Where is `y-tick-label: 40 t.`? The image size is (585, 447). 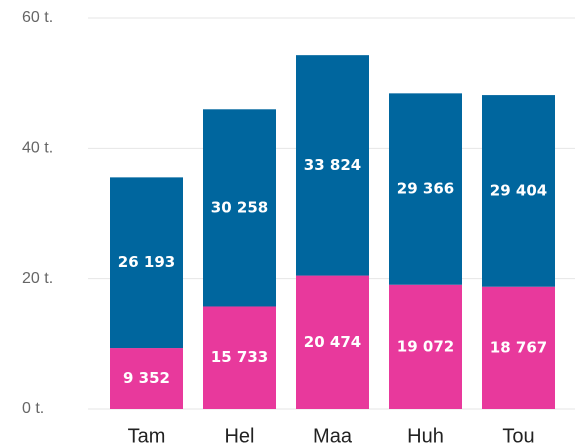 y-tick-label: 40 t. is located at coordinates (37, 148).